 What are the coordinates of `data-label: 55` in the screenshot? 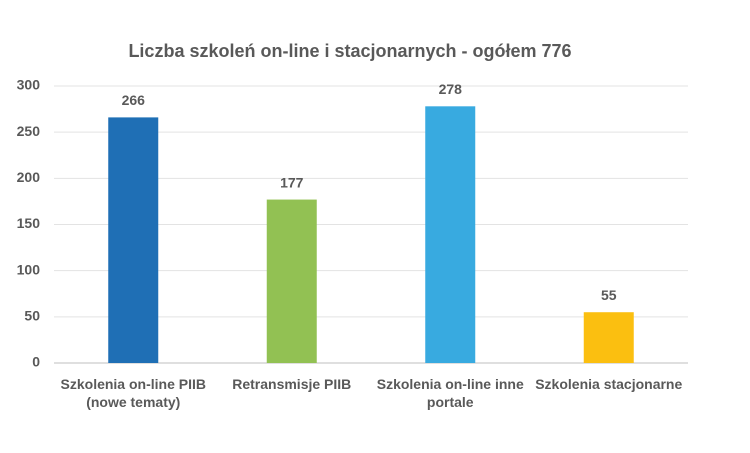 It's located at (609, 295).